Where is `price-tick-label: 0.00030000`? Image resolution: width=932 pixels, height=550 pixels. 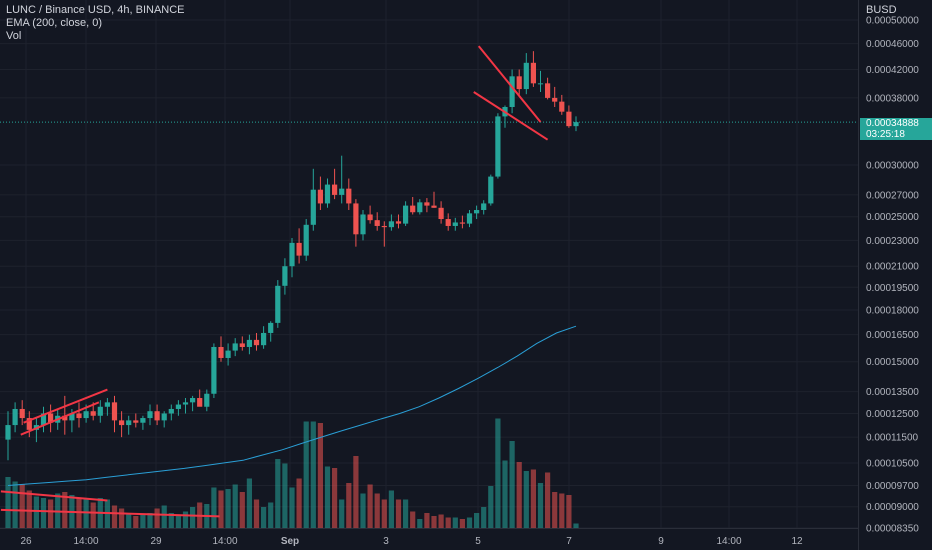 price-tick-label: 0.00030000 is located at coordinates (892, 165).